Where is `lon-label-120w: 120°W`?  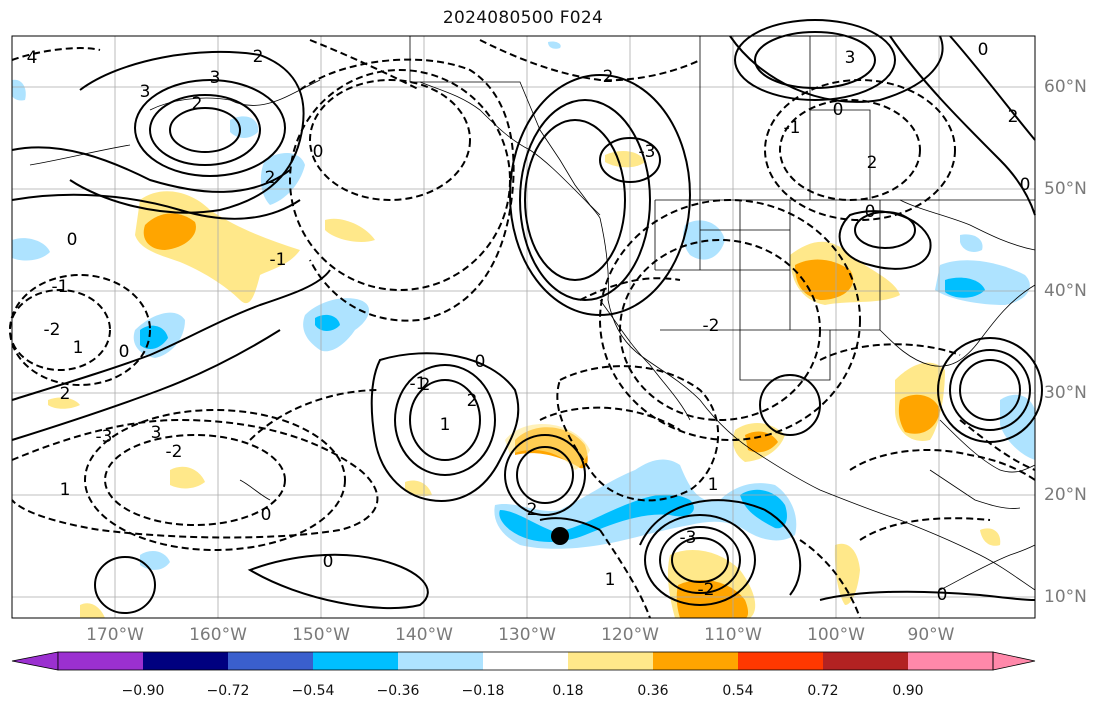
lon-label-120w: 120°W is located at coordinates (630, 635).